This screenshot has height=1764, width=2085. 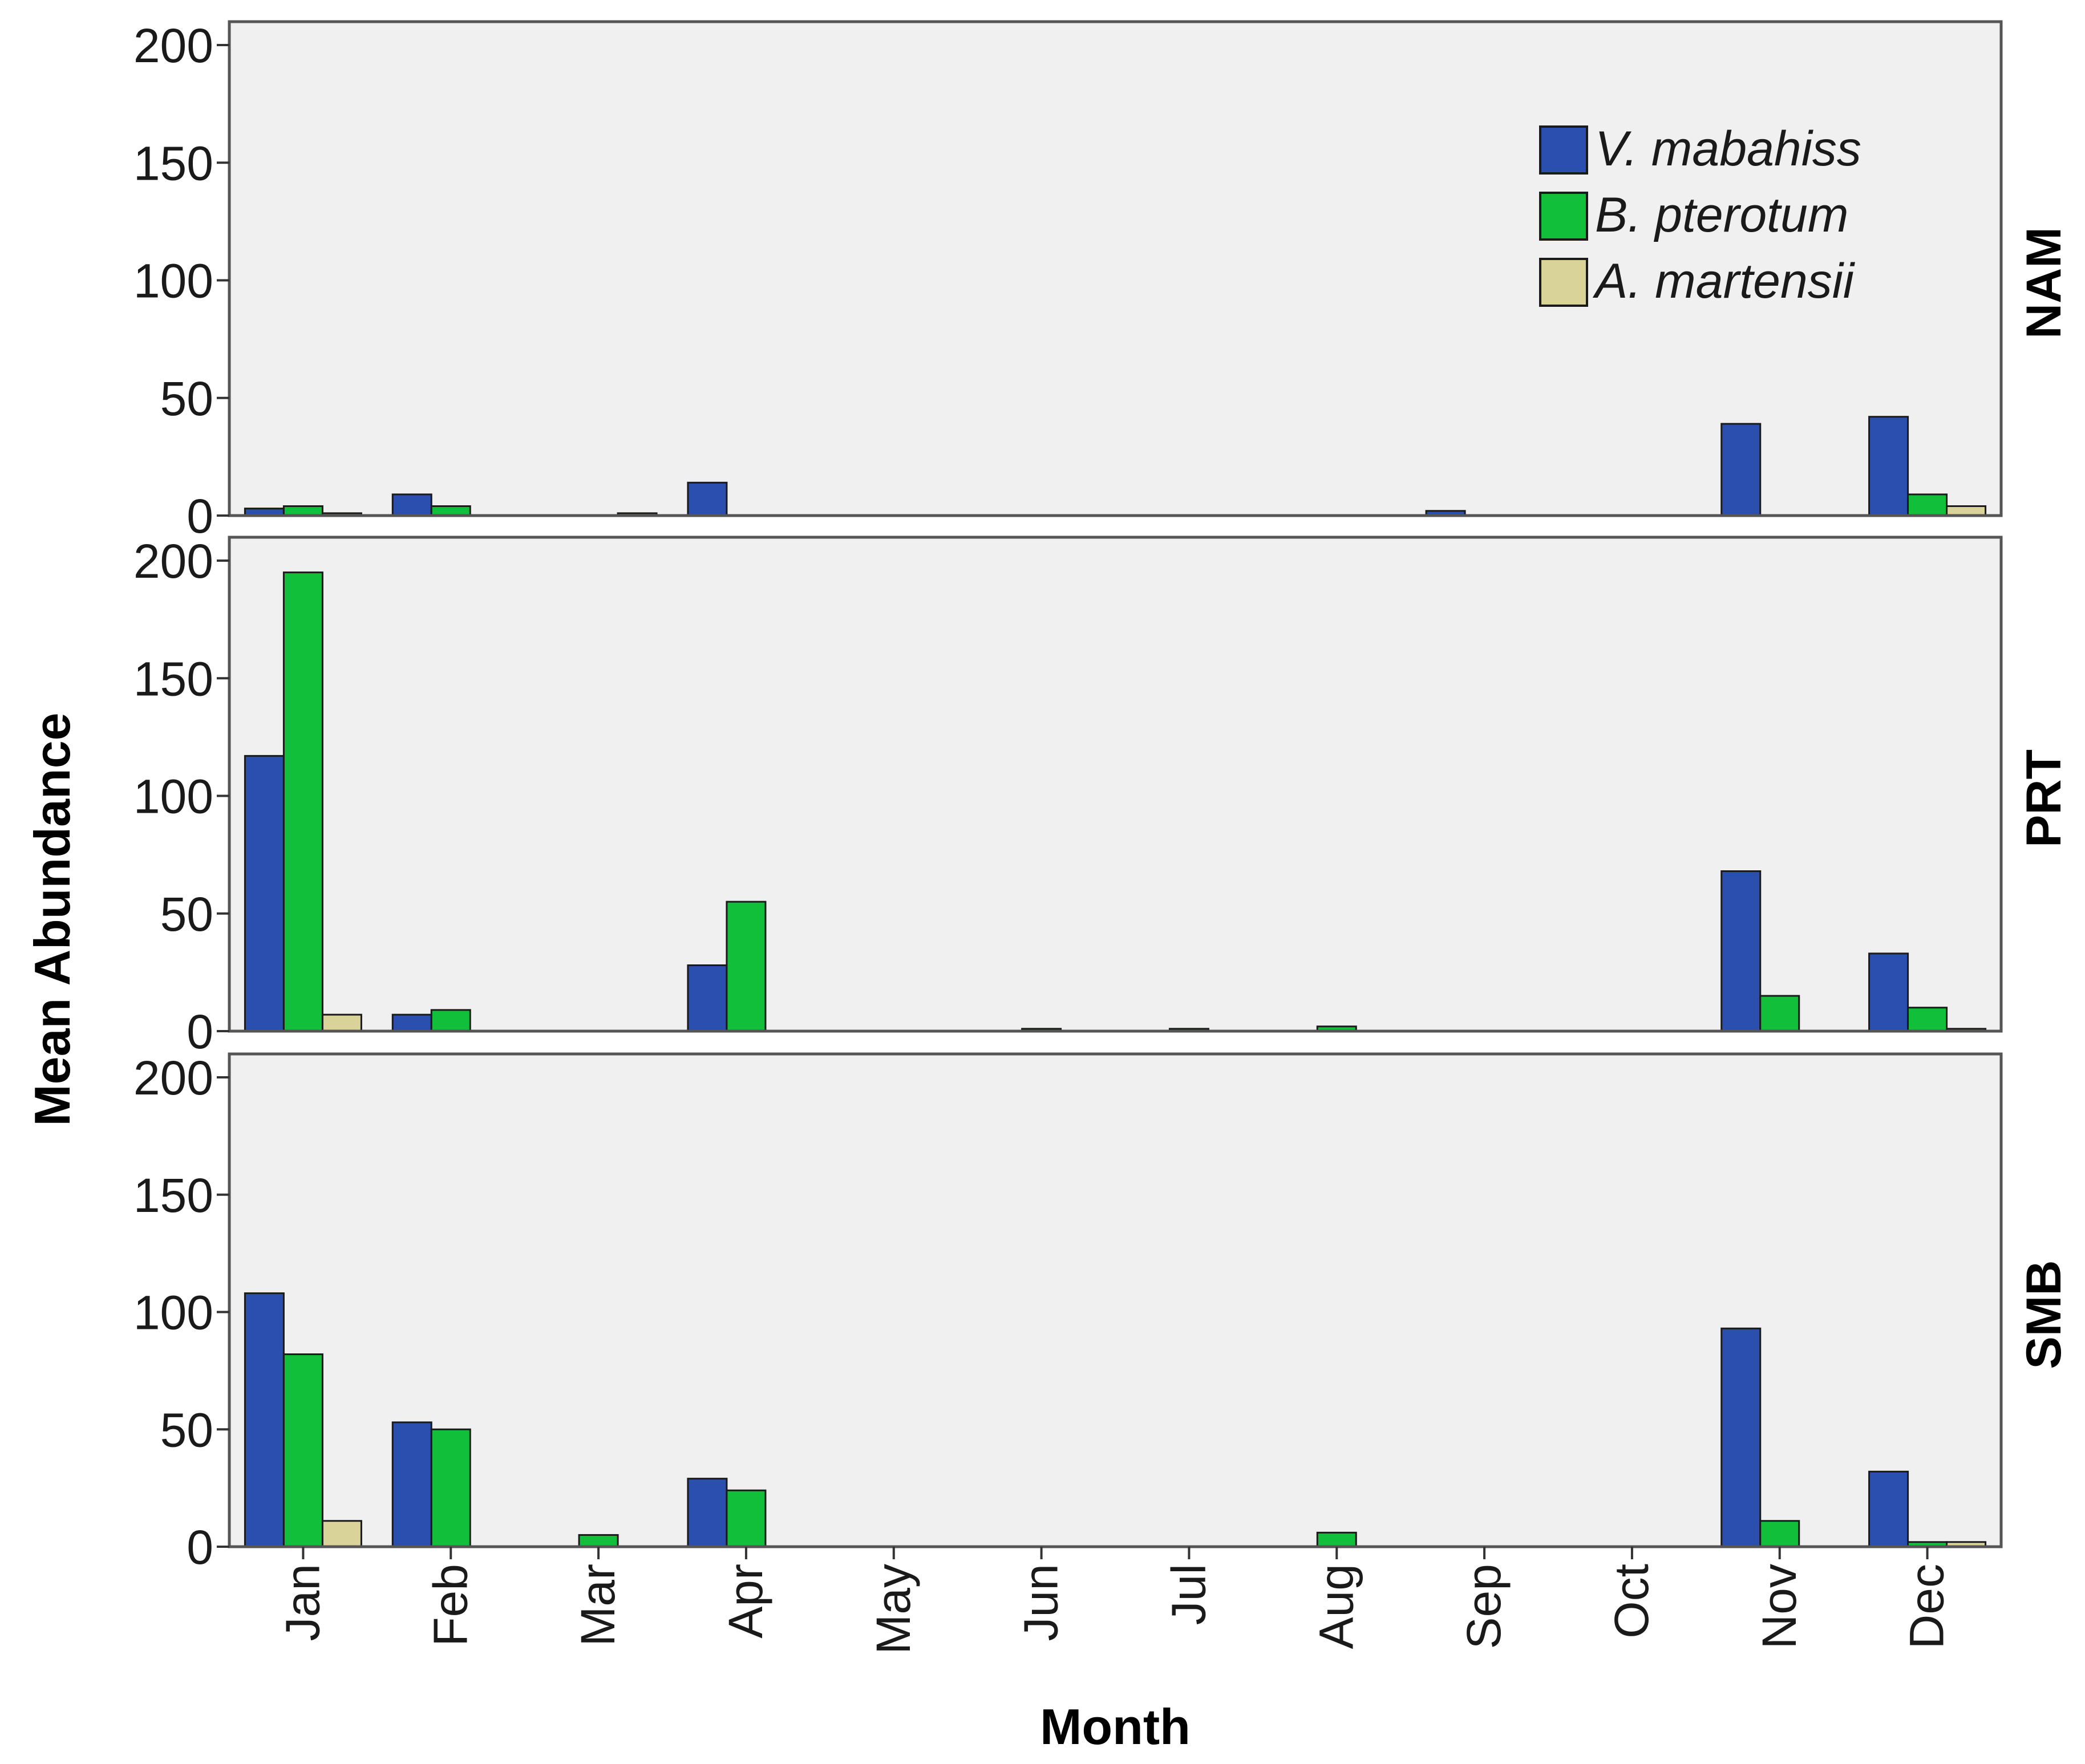 What do you see at coordinates (1041, 1602) in the screenshot?
I see `x-tick-label-jun: Jun` at bounding box center [1041, 1602].